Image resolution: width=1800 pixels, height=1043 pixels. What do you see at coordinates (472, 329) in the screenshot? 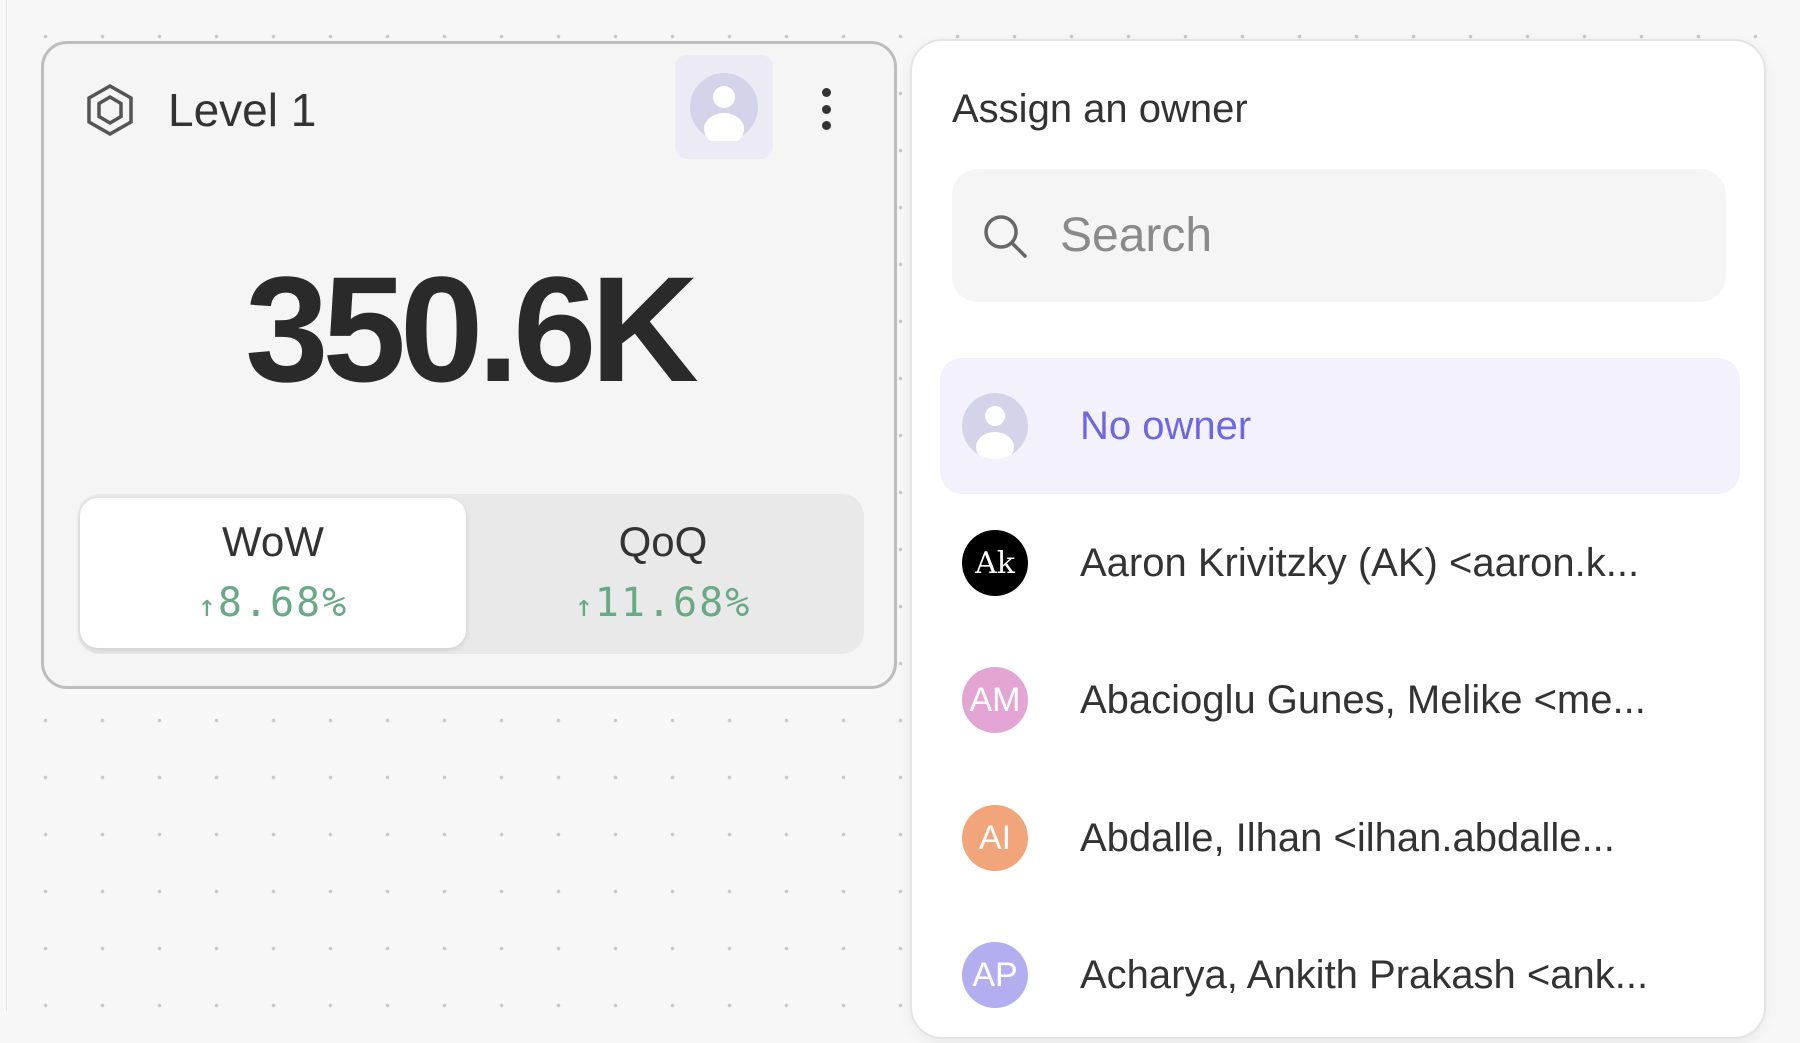
I see `metric-value: 350.6K` at bounding box center [472, 329].